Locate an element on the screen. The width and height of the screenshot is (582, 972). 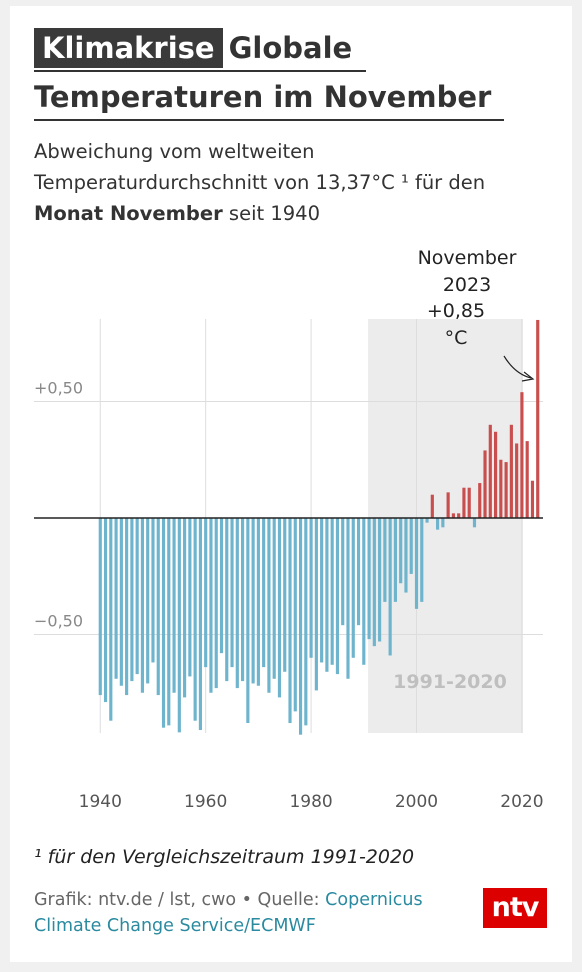
bar-1973 is located at coordinates (274, 598).